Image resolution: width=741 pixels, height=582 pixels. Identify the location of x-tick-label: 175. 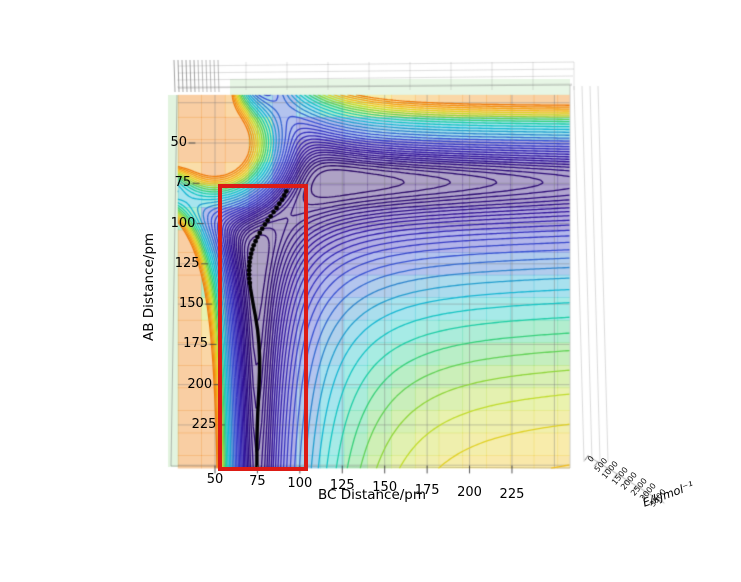
(427, 490).